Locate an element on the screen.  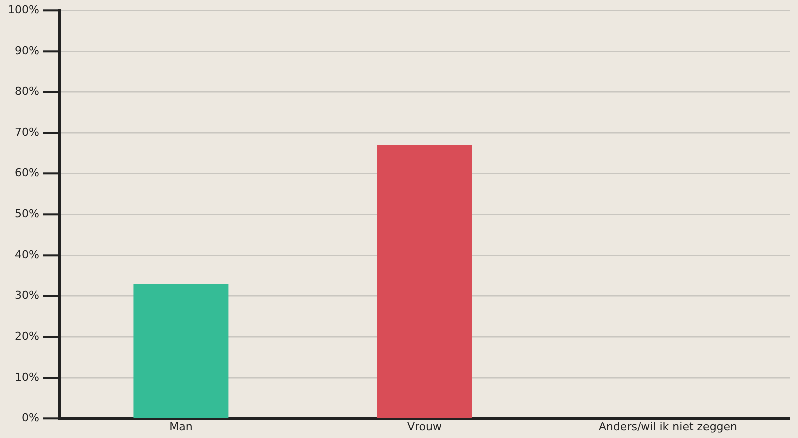
y-tick-label: 10% is located at coordinates (27, 377).